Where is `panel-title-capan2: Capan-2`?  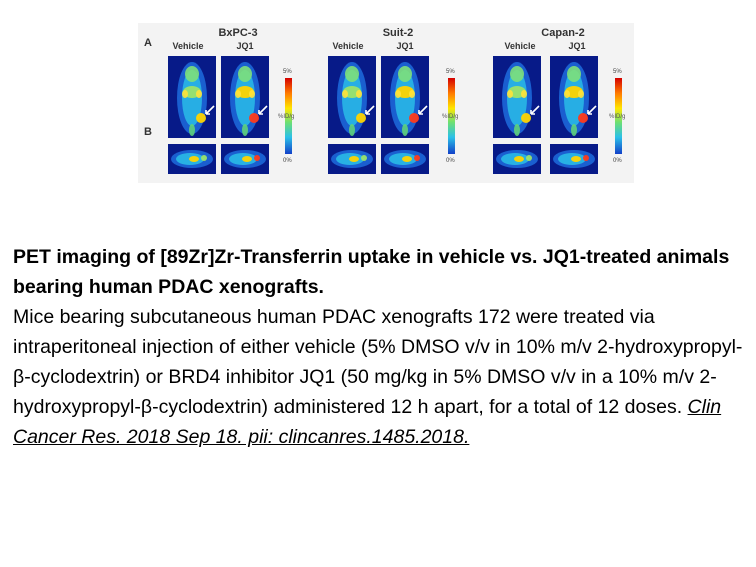 panel-title-capan2: Capan-2 is located at coordinates (563, 33).